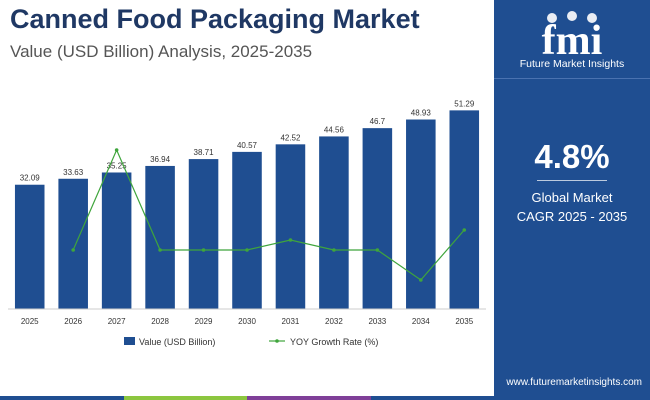 Image resolution: width=650 pixels, height=400 pixels. I want to click on legend: Value (USD Billion) YOY Growth Rate (%), so click(251, 342).